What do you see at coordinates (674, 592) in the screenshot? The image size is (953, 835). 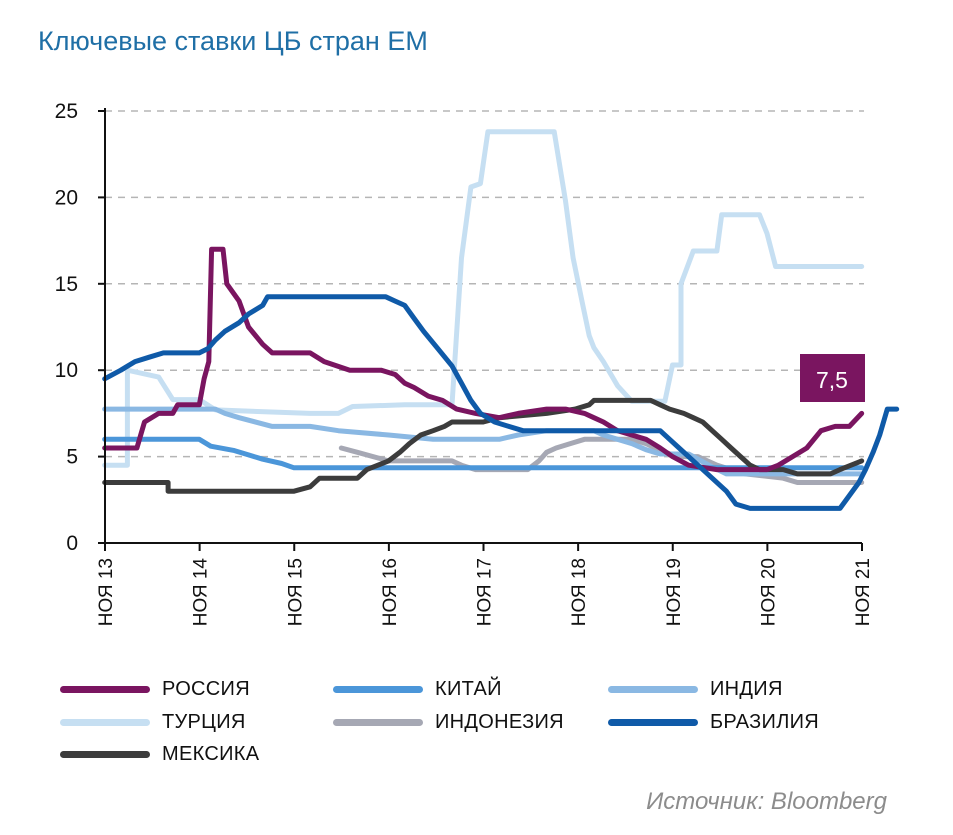 I see `x-tick-label: НОЯ 19` at bounding box center [674, 592].